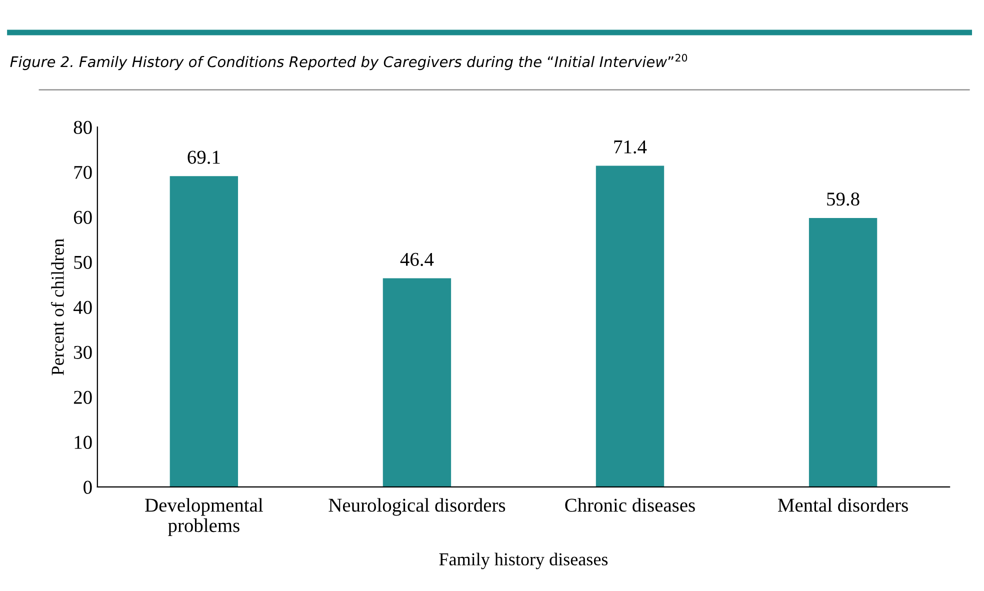 The height and width of the screenshot is (591, 984). Describe the element at coordinates (83, 217) in the screenshot. I see `y-tick-label: 60` at that location.